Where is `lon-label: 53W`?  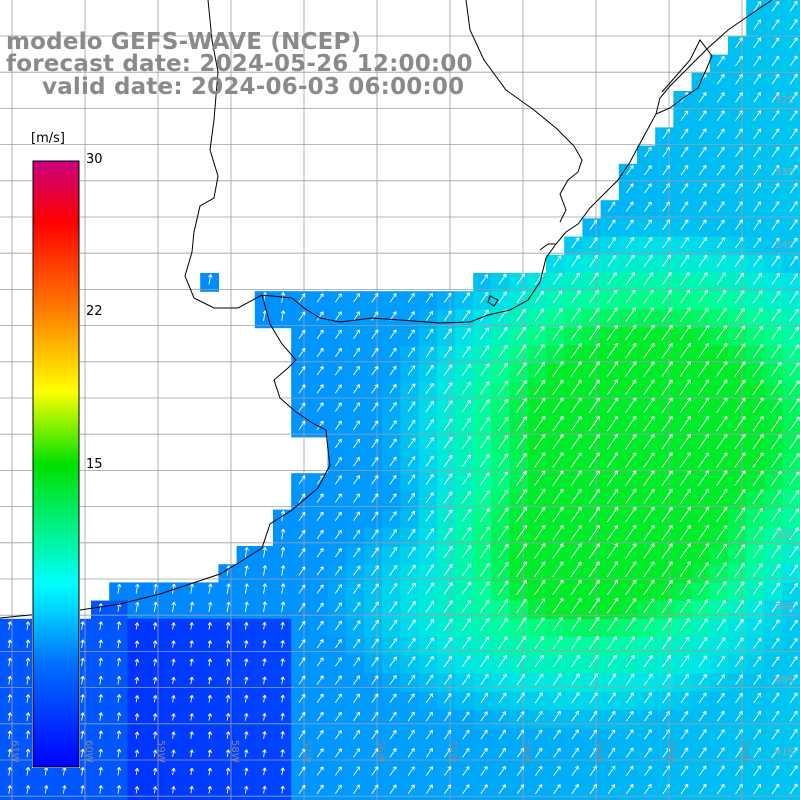 lon-label: 53W is located at coordinates (598, 751).